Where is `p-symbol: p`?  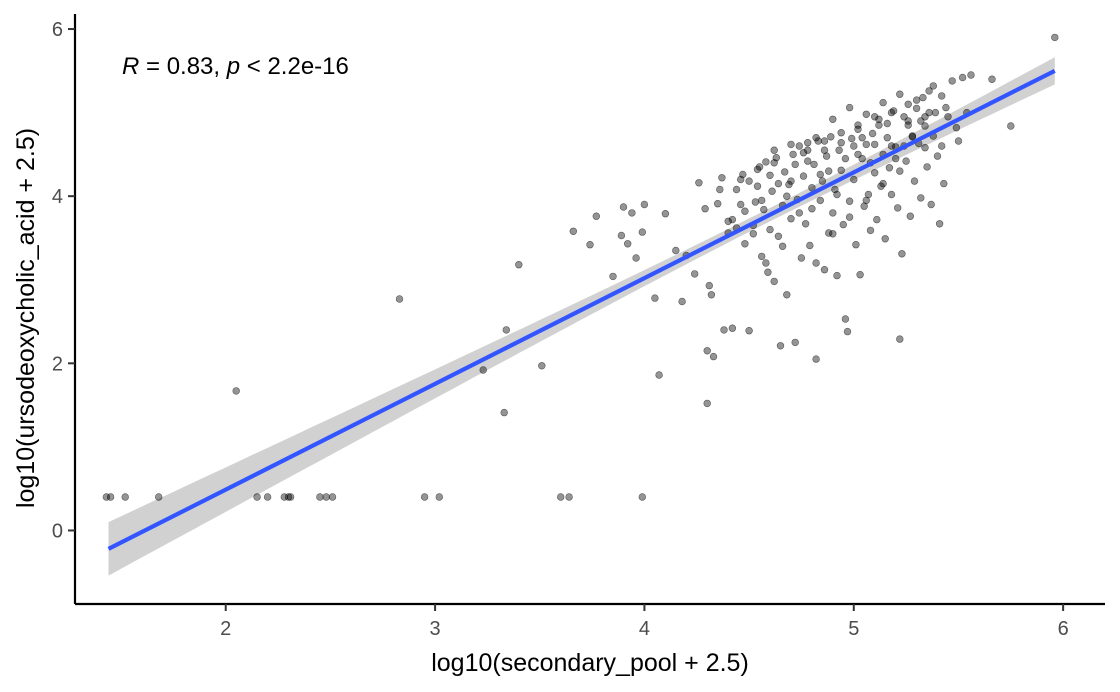 p-symbol: p is located at coordinates (233, 66).